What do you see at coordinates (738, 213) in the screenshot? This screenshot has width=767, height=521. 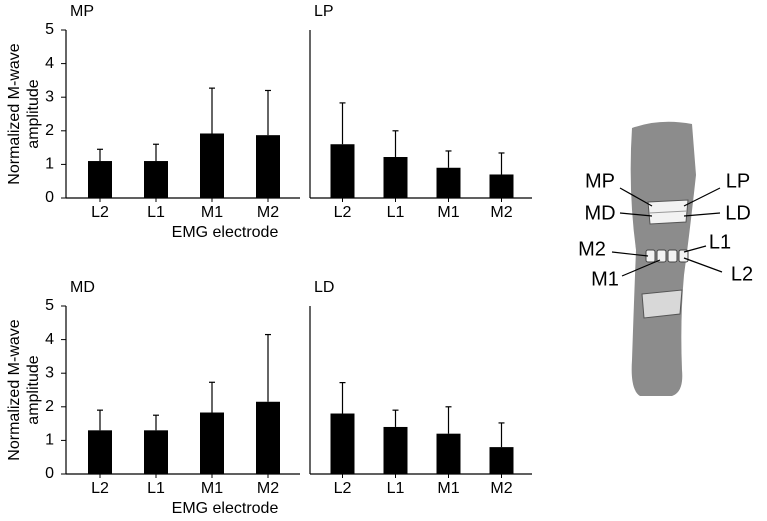 I see `diagram-label: LD` at bounding box center [738, 213].